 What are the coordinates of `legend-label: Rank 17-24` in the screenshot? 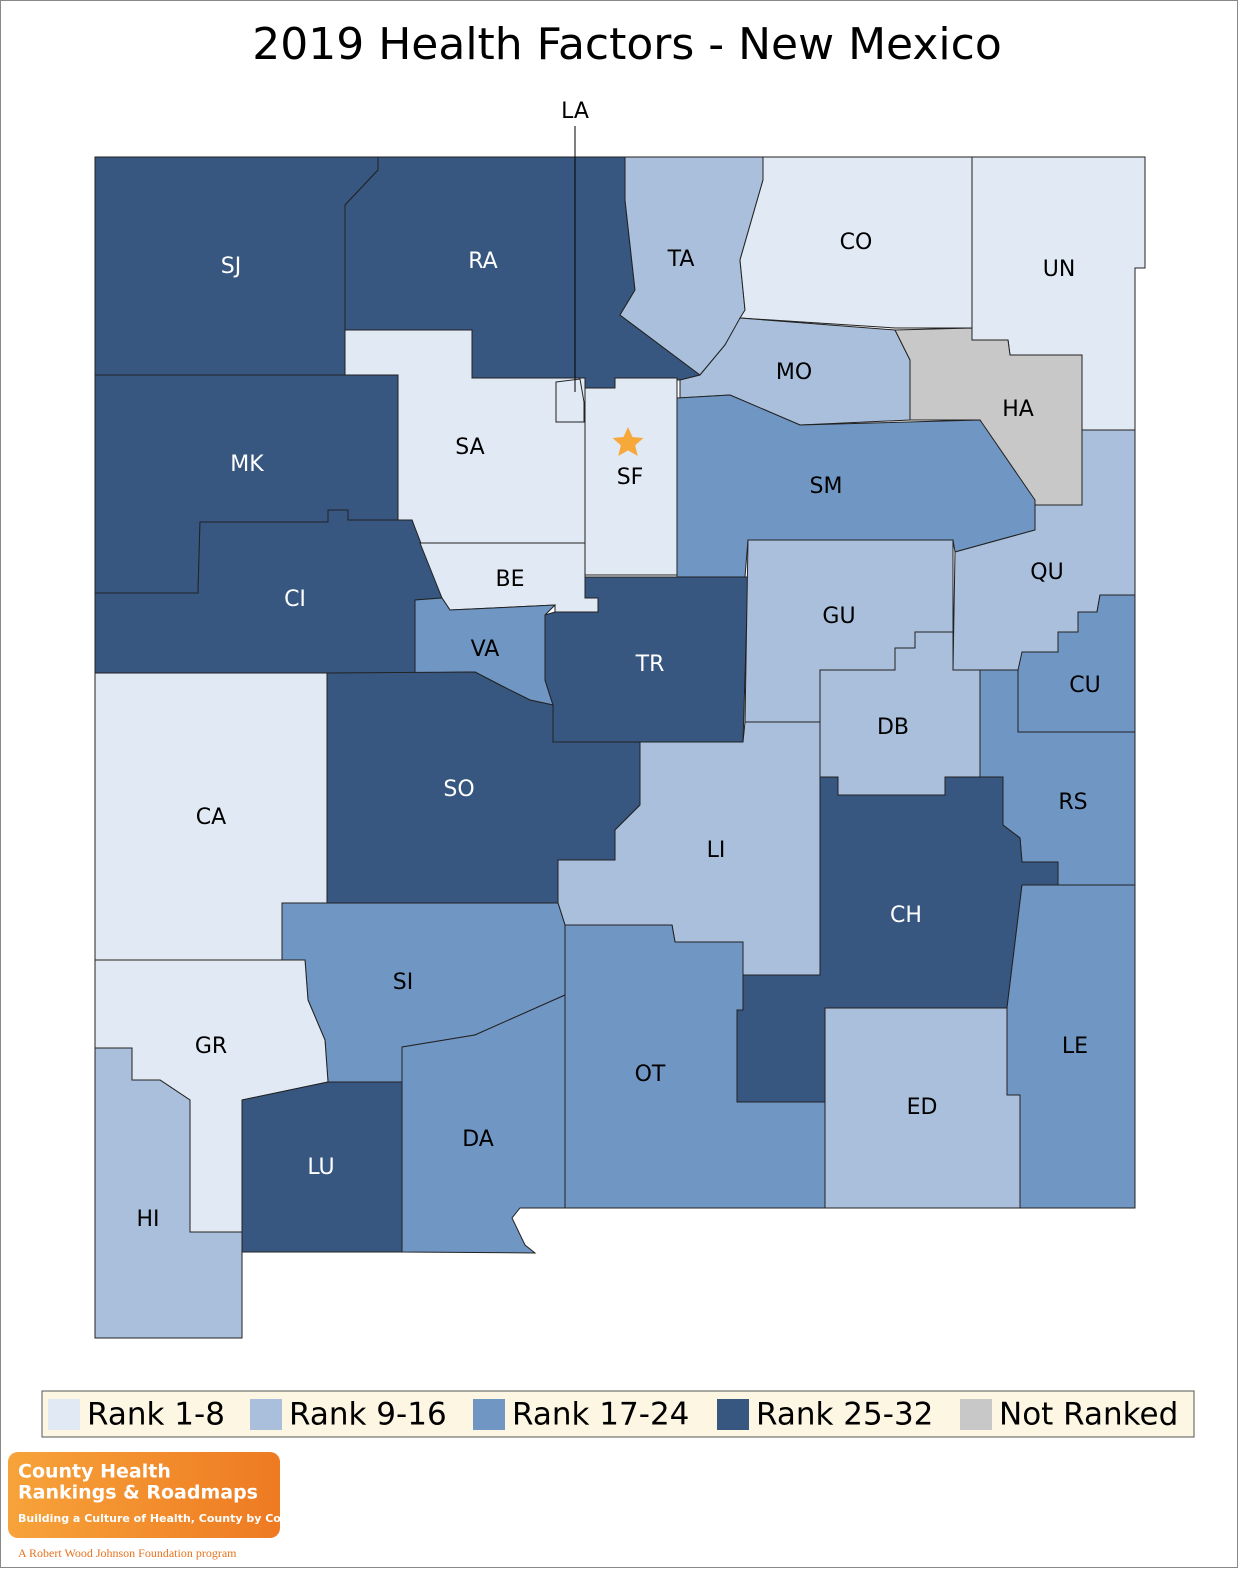 It's located at (600, 1415).